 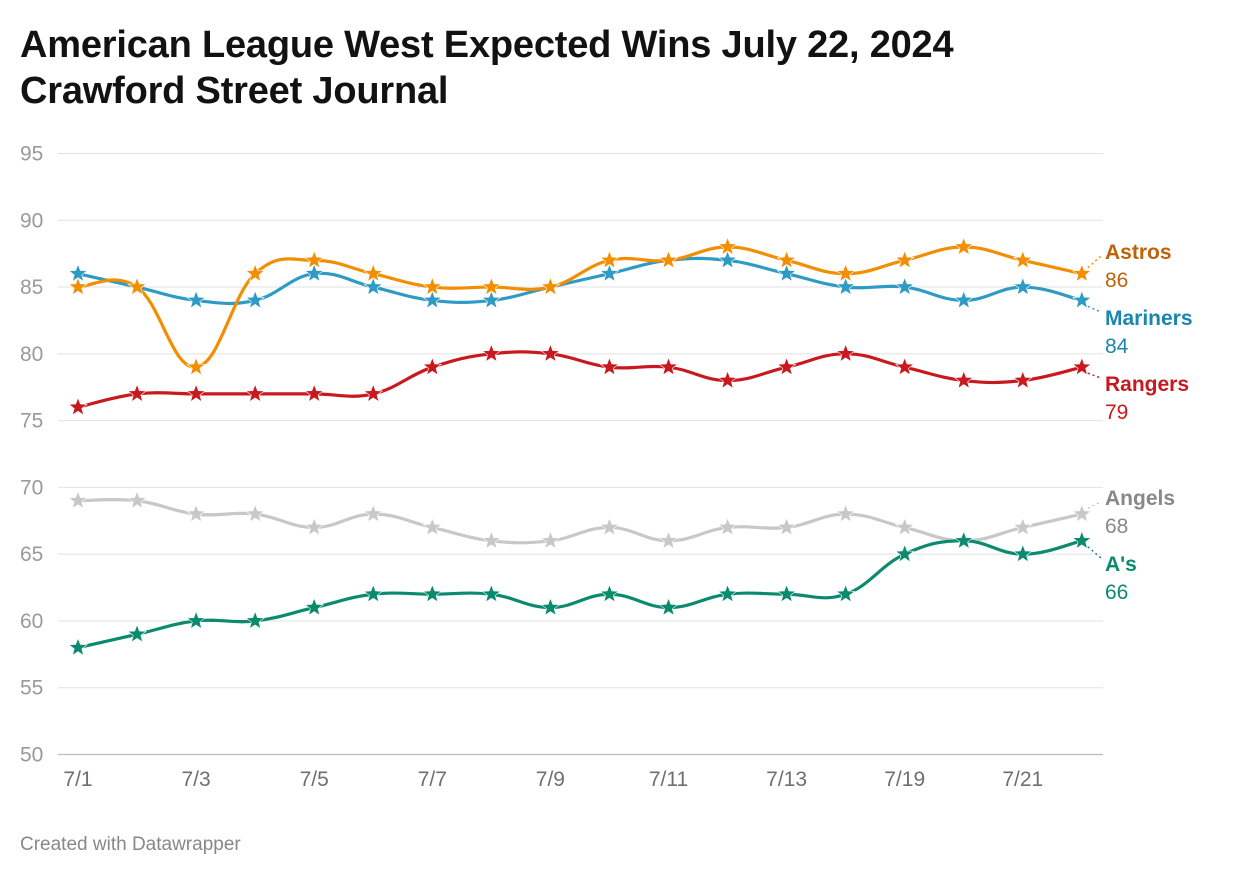 I want to click on label-connector-mariners, so click(x=1094, y=309).